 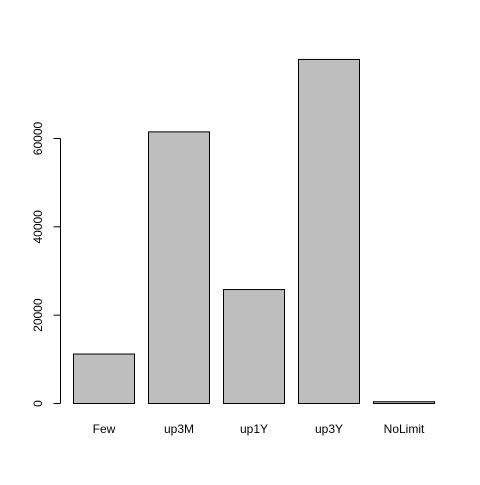 What do you see at coordinates (38, 227) in the screenshot?
I see `y-tick-label-40000: 40000` at bounding box center [38, 227].